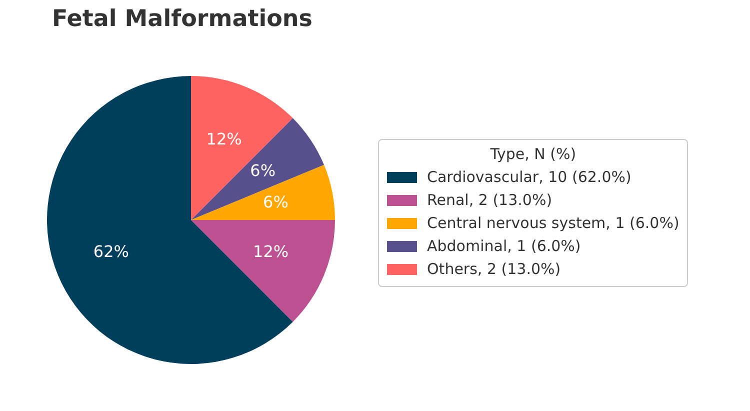 The image size is (750, 411). What do you see at coordinates (111, 252) in the screenshot?
I see `data-label: 62%` at bounding box center [111, 252].